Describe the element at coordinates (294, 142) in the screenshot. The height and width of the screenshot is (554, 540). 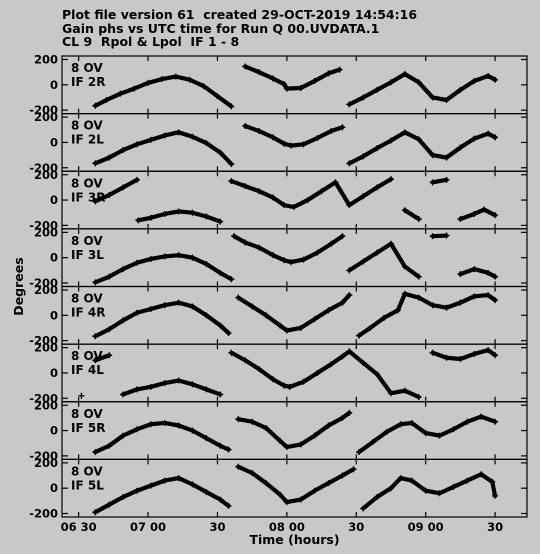
I see `panel-frame` at that location.